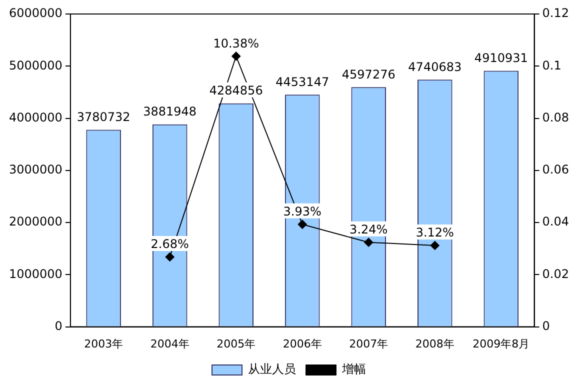 The image size is (578, 390). I want to click on x-tick-label: 2009年8月, so click(501, 343).